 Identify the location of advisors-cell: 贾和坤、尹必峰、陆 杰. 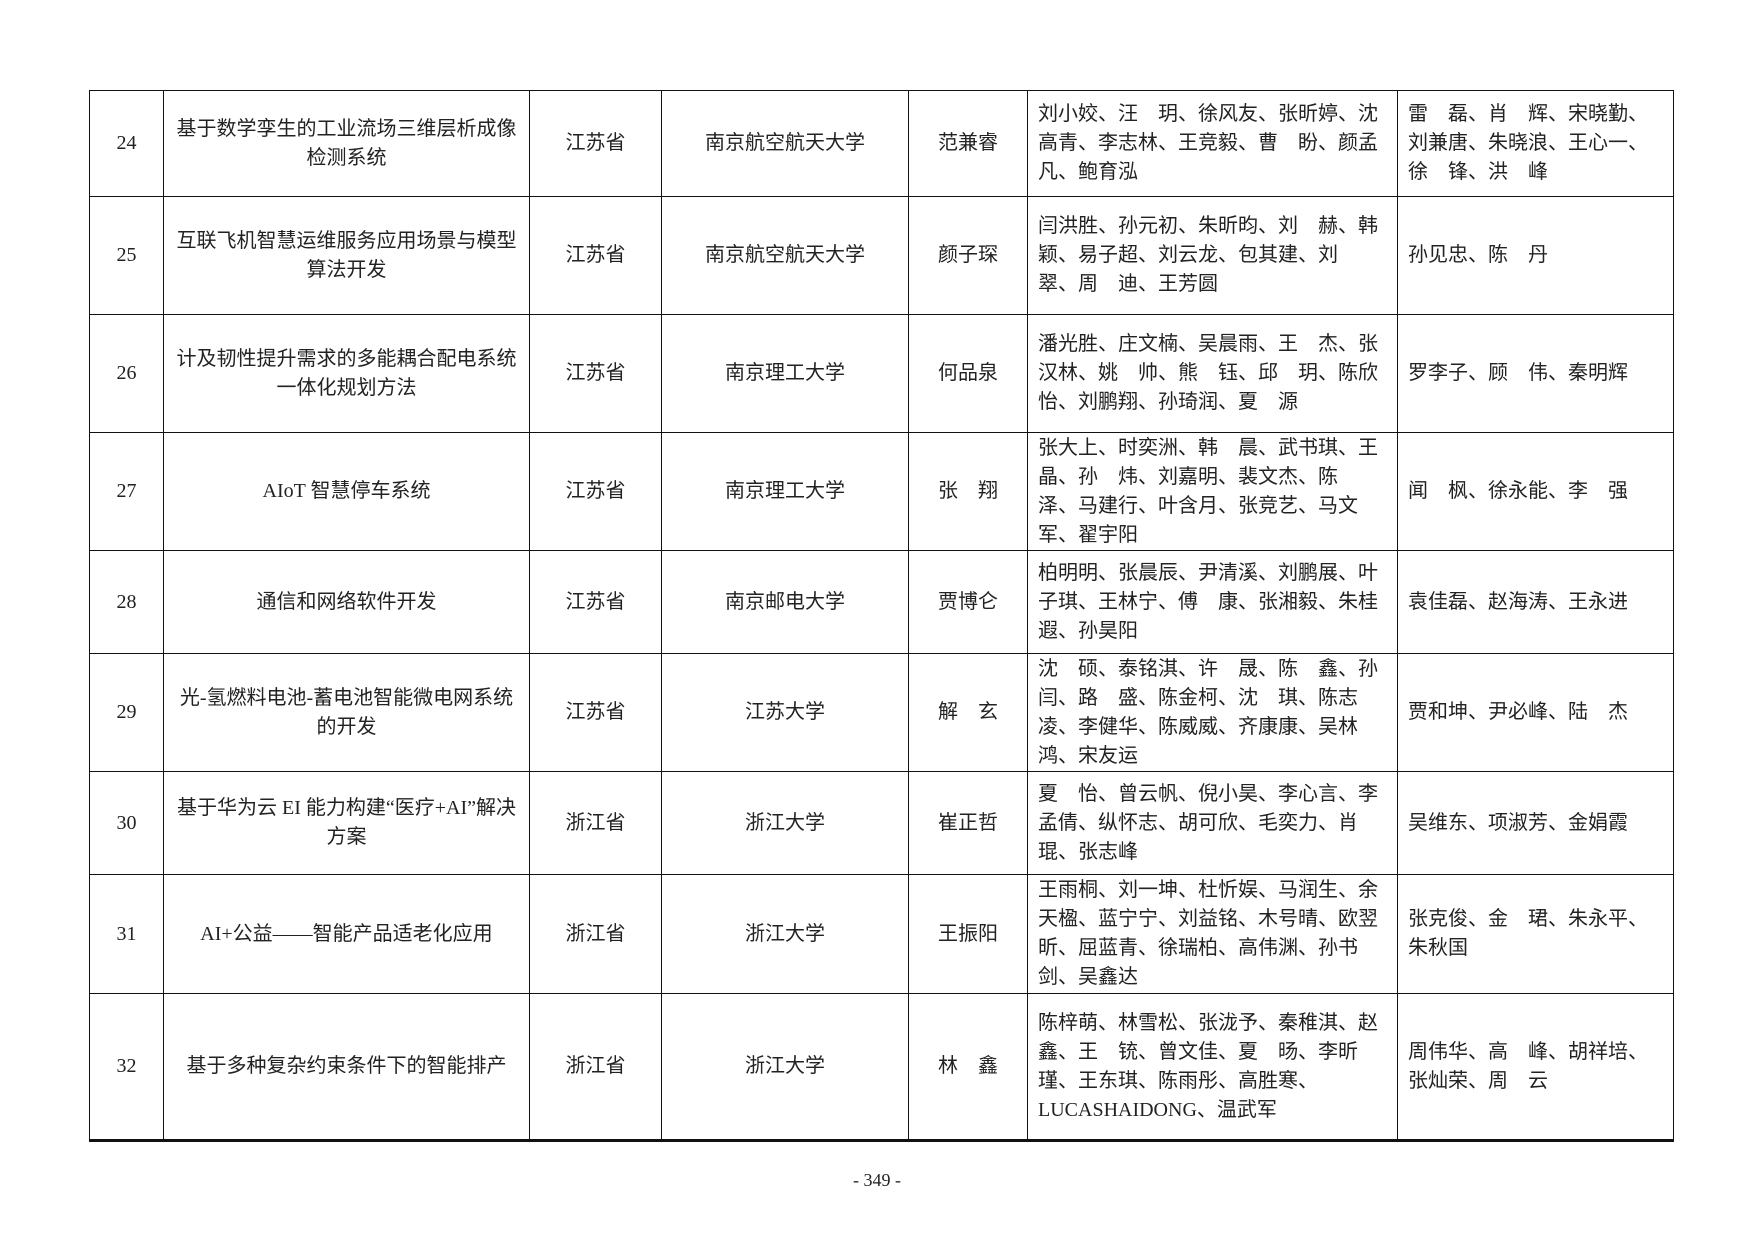
(1535, 712).